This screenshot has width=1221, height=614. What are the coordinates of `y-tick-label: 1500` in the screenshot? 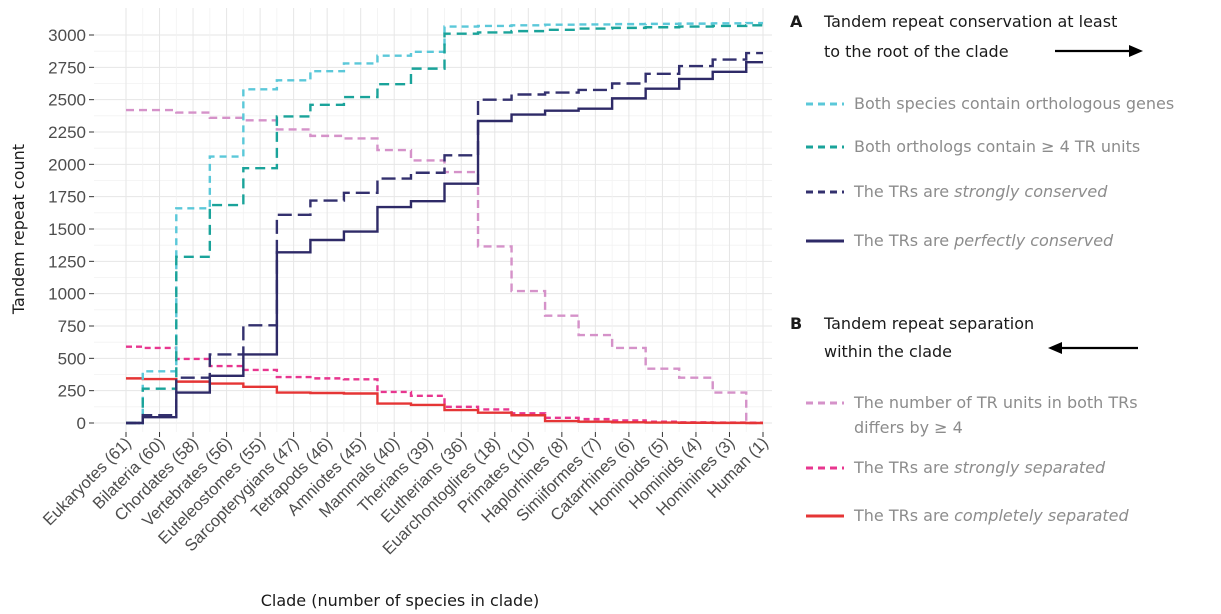 It's located at (67, 229).